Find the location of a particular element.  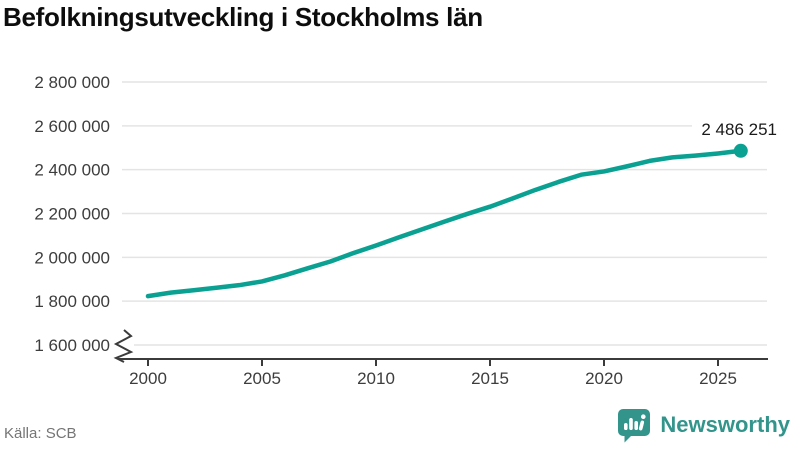

x-tick-label: 2010 is located at coordinates (376, 378).